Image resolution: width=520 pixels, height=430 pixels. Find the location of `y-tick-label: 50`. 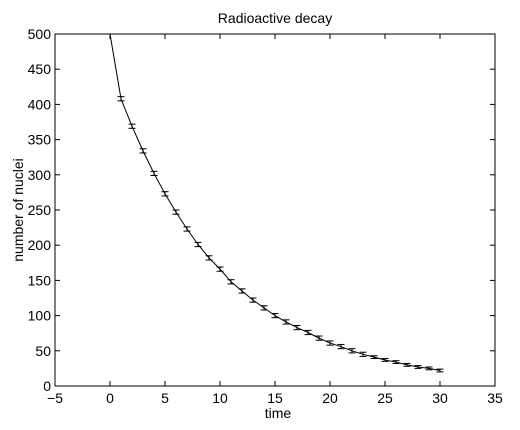

y-tick-label: 50 is located at coordinates (43, 351).